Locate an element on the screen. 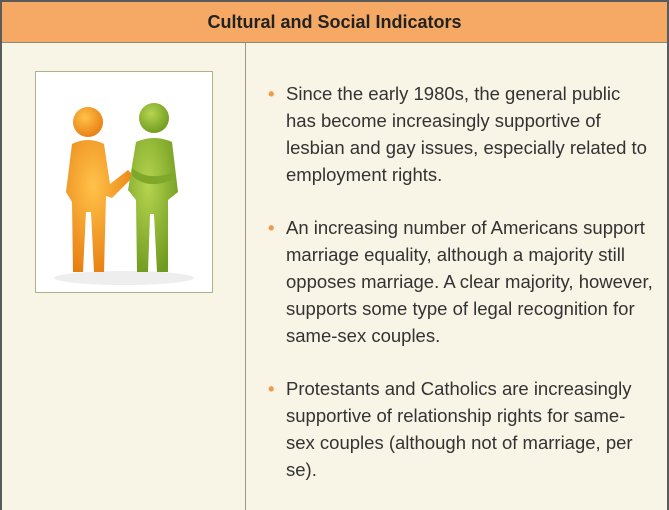  orange-figure is located at coordinates (100, 189).